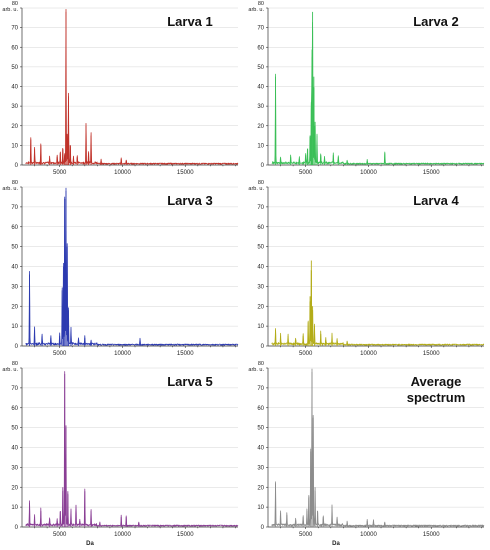 The width and height of the screenshot is (490, 550). What do you see at coordinates (190, 200) in the screenshot?
I see `panel-title: Larva 3` at bounding box center [190, 200].